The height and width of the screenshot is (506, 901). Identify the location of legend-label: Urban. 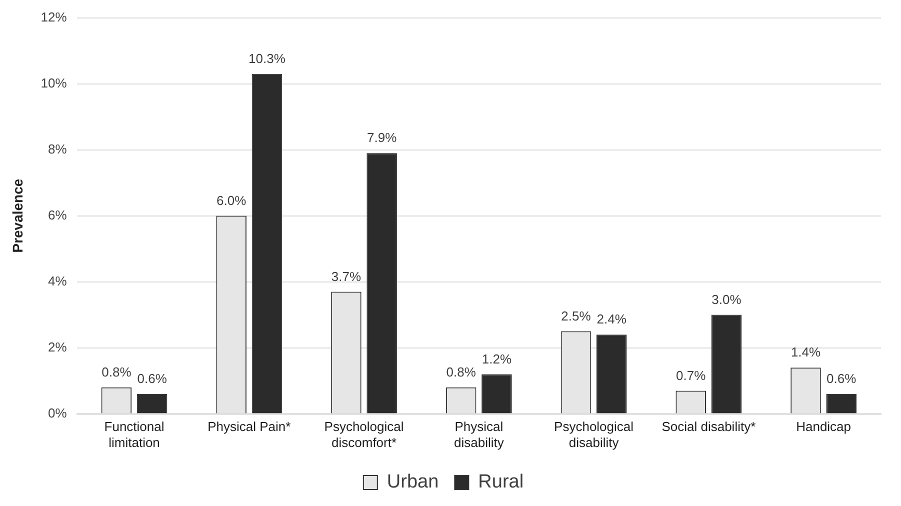
(412, 482).